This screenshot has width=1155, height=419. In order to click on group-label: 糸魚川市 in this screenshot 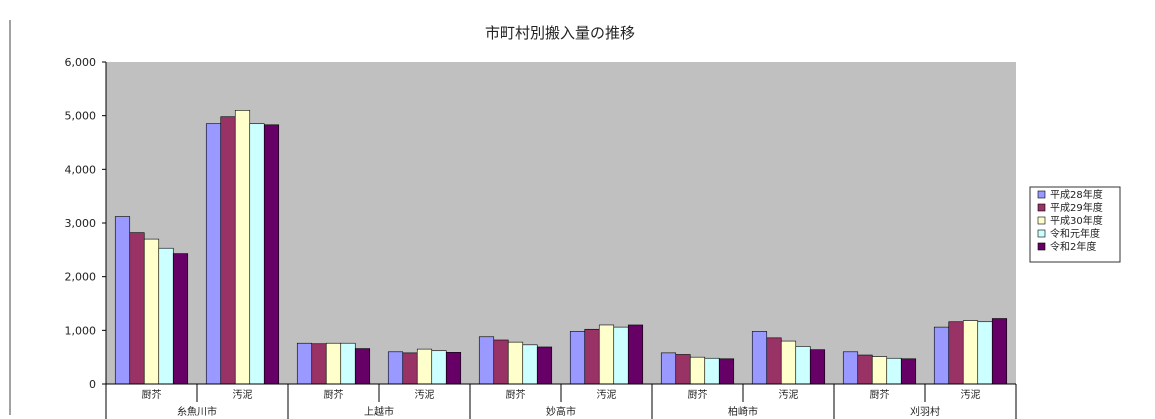, I will do `click(197, 411)`.